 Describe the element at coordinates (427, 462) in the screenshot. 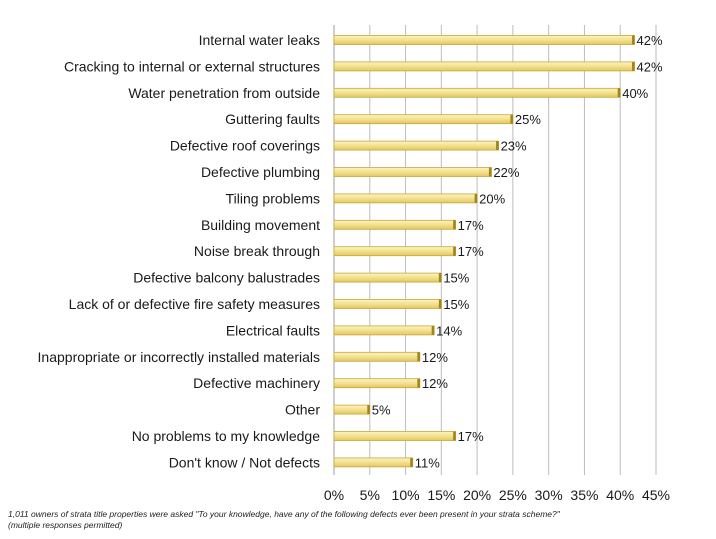

I see `value-label: 11%` at that location.